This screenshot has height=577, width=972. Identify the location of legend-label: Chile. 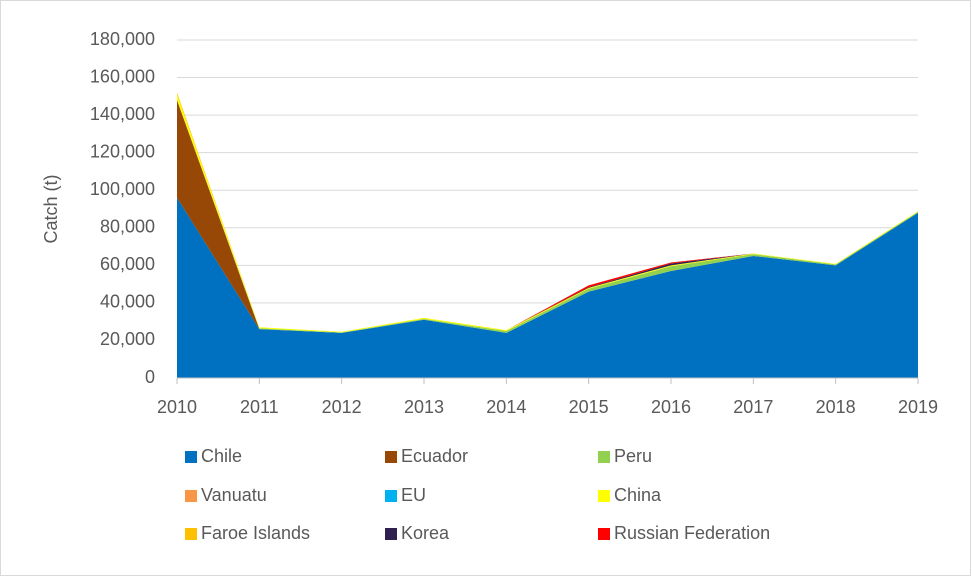
(221, 456).